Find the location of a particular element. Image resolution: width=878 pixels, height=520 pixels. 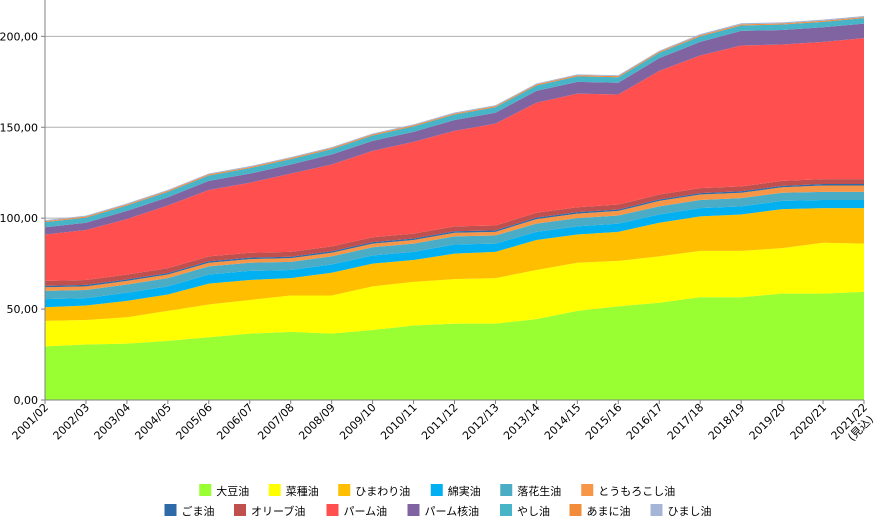

legend-item-2: ひまわり油 is located at coordinates (374, 491).